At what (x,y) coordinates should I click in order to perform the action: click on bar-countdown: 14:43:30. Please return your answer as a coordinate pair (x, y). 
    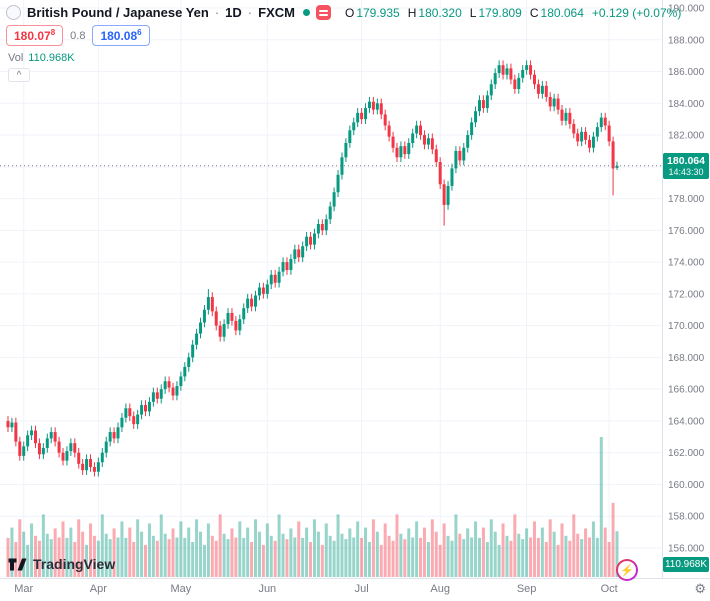
    Looking at the image, I should click on (686, 171).